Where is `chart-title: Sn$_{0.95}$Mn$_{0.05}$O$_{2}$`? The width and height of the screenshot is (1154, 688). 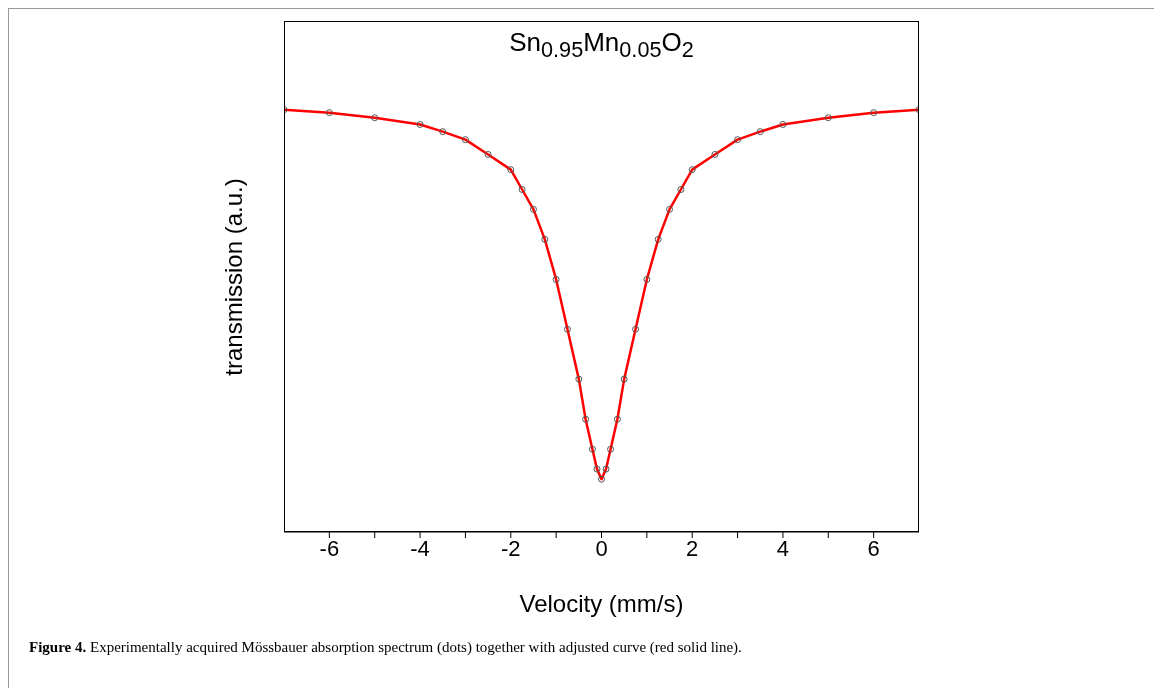 chart-title: Sn$_{0.95}$Mn$_{0.05}$O$_{2}$ is located at coordinates (601, 45).